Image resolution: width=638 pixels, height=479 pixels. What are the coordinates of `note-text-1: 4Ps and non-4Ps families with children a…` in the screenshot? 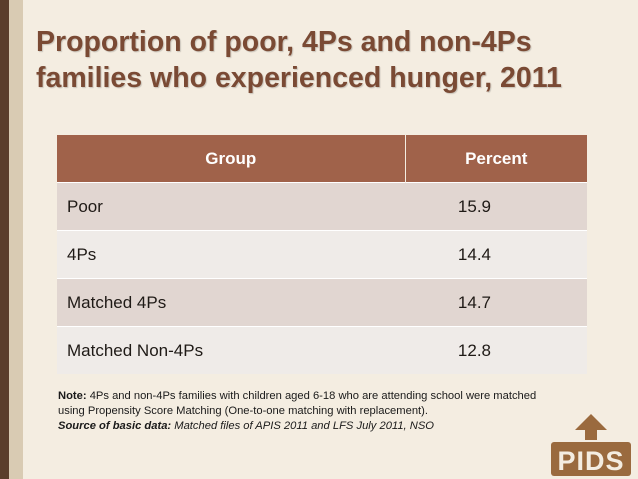 It's located at (311, 396).